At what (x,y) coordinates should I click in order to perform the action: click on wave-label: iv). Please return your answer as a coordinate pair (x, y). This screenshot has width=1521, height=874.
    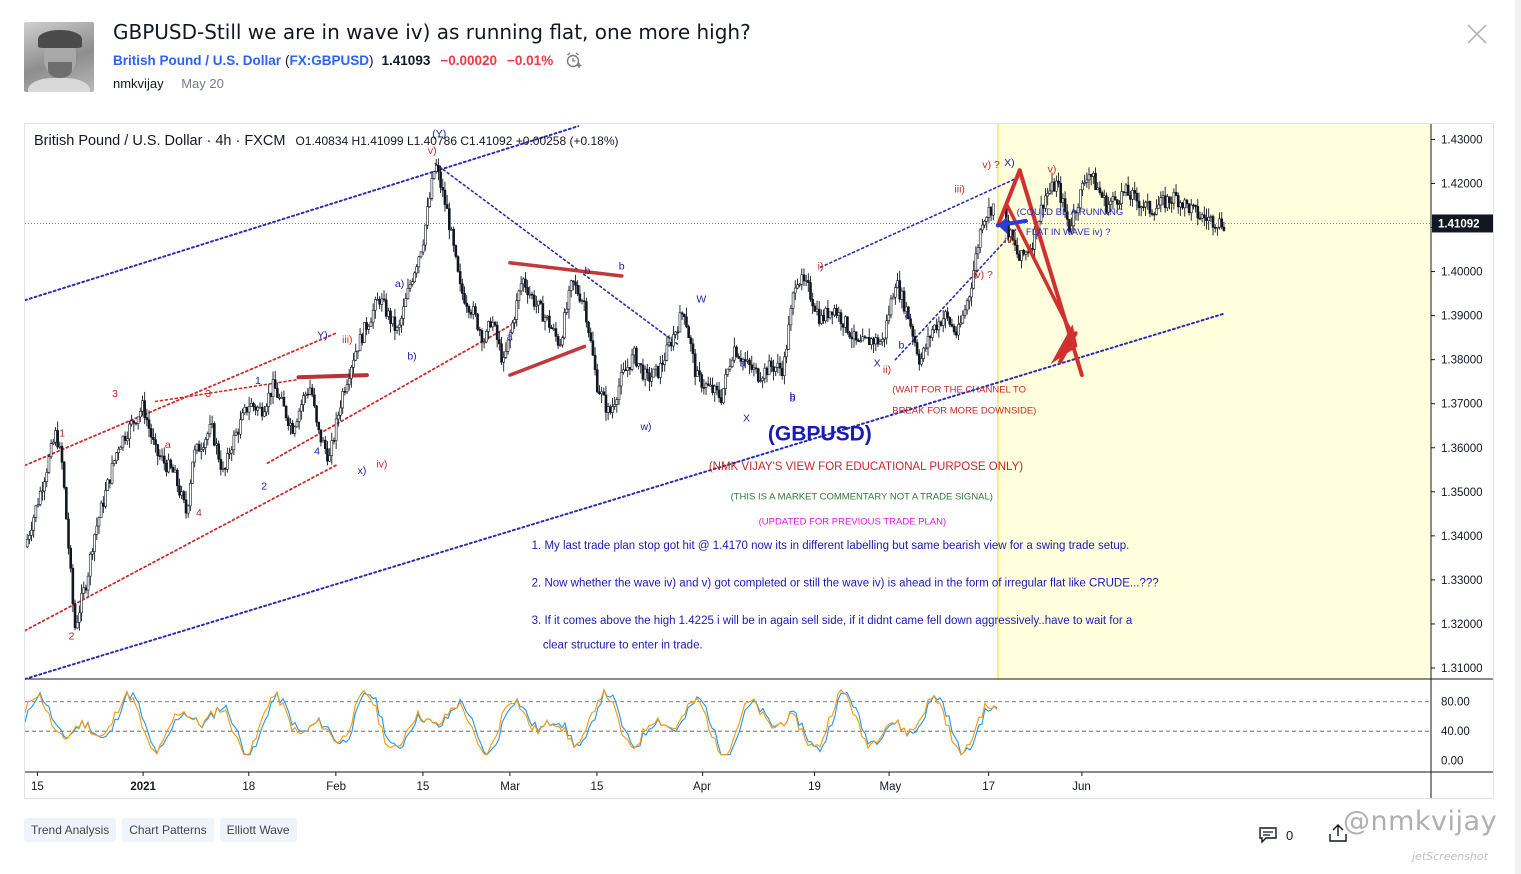
    Looking at the image, I should click on (1009, 240).